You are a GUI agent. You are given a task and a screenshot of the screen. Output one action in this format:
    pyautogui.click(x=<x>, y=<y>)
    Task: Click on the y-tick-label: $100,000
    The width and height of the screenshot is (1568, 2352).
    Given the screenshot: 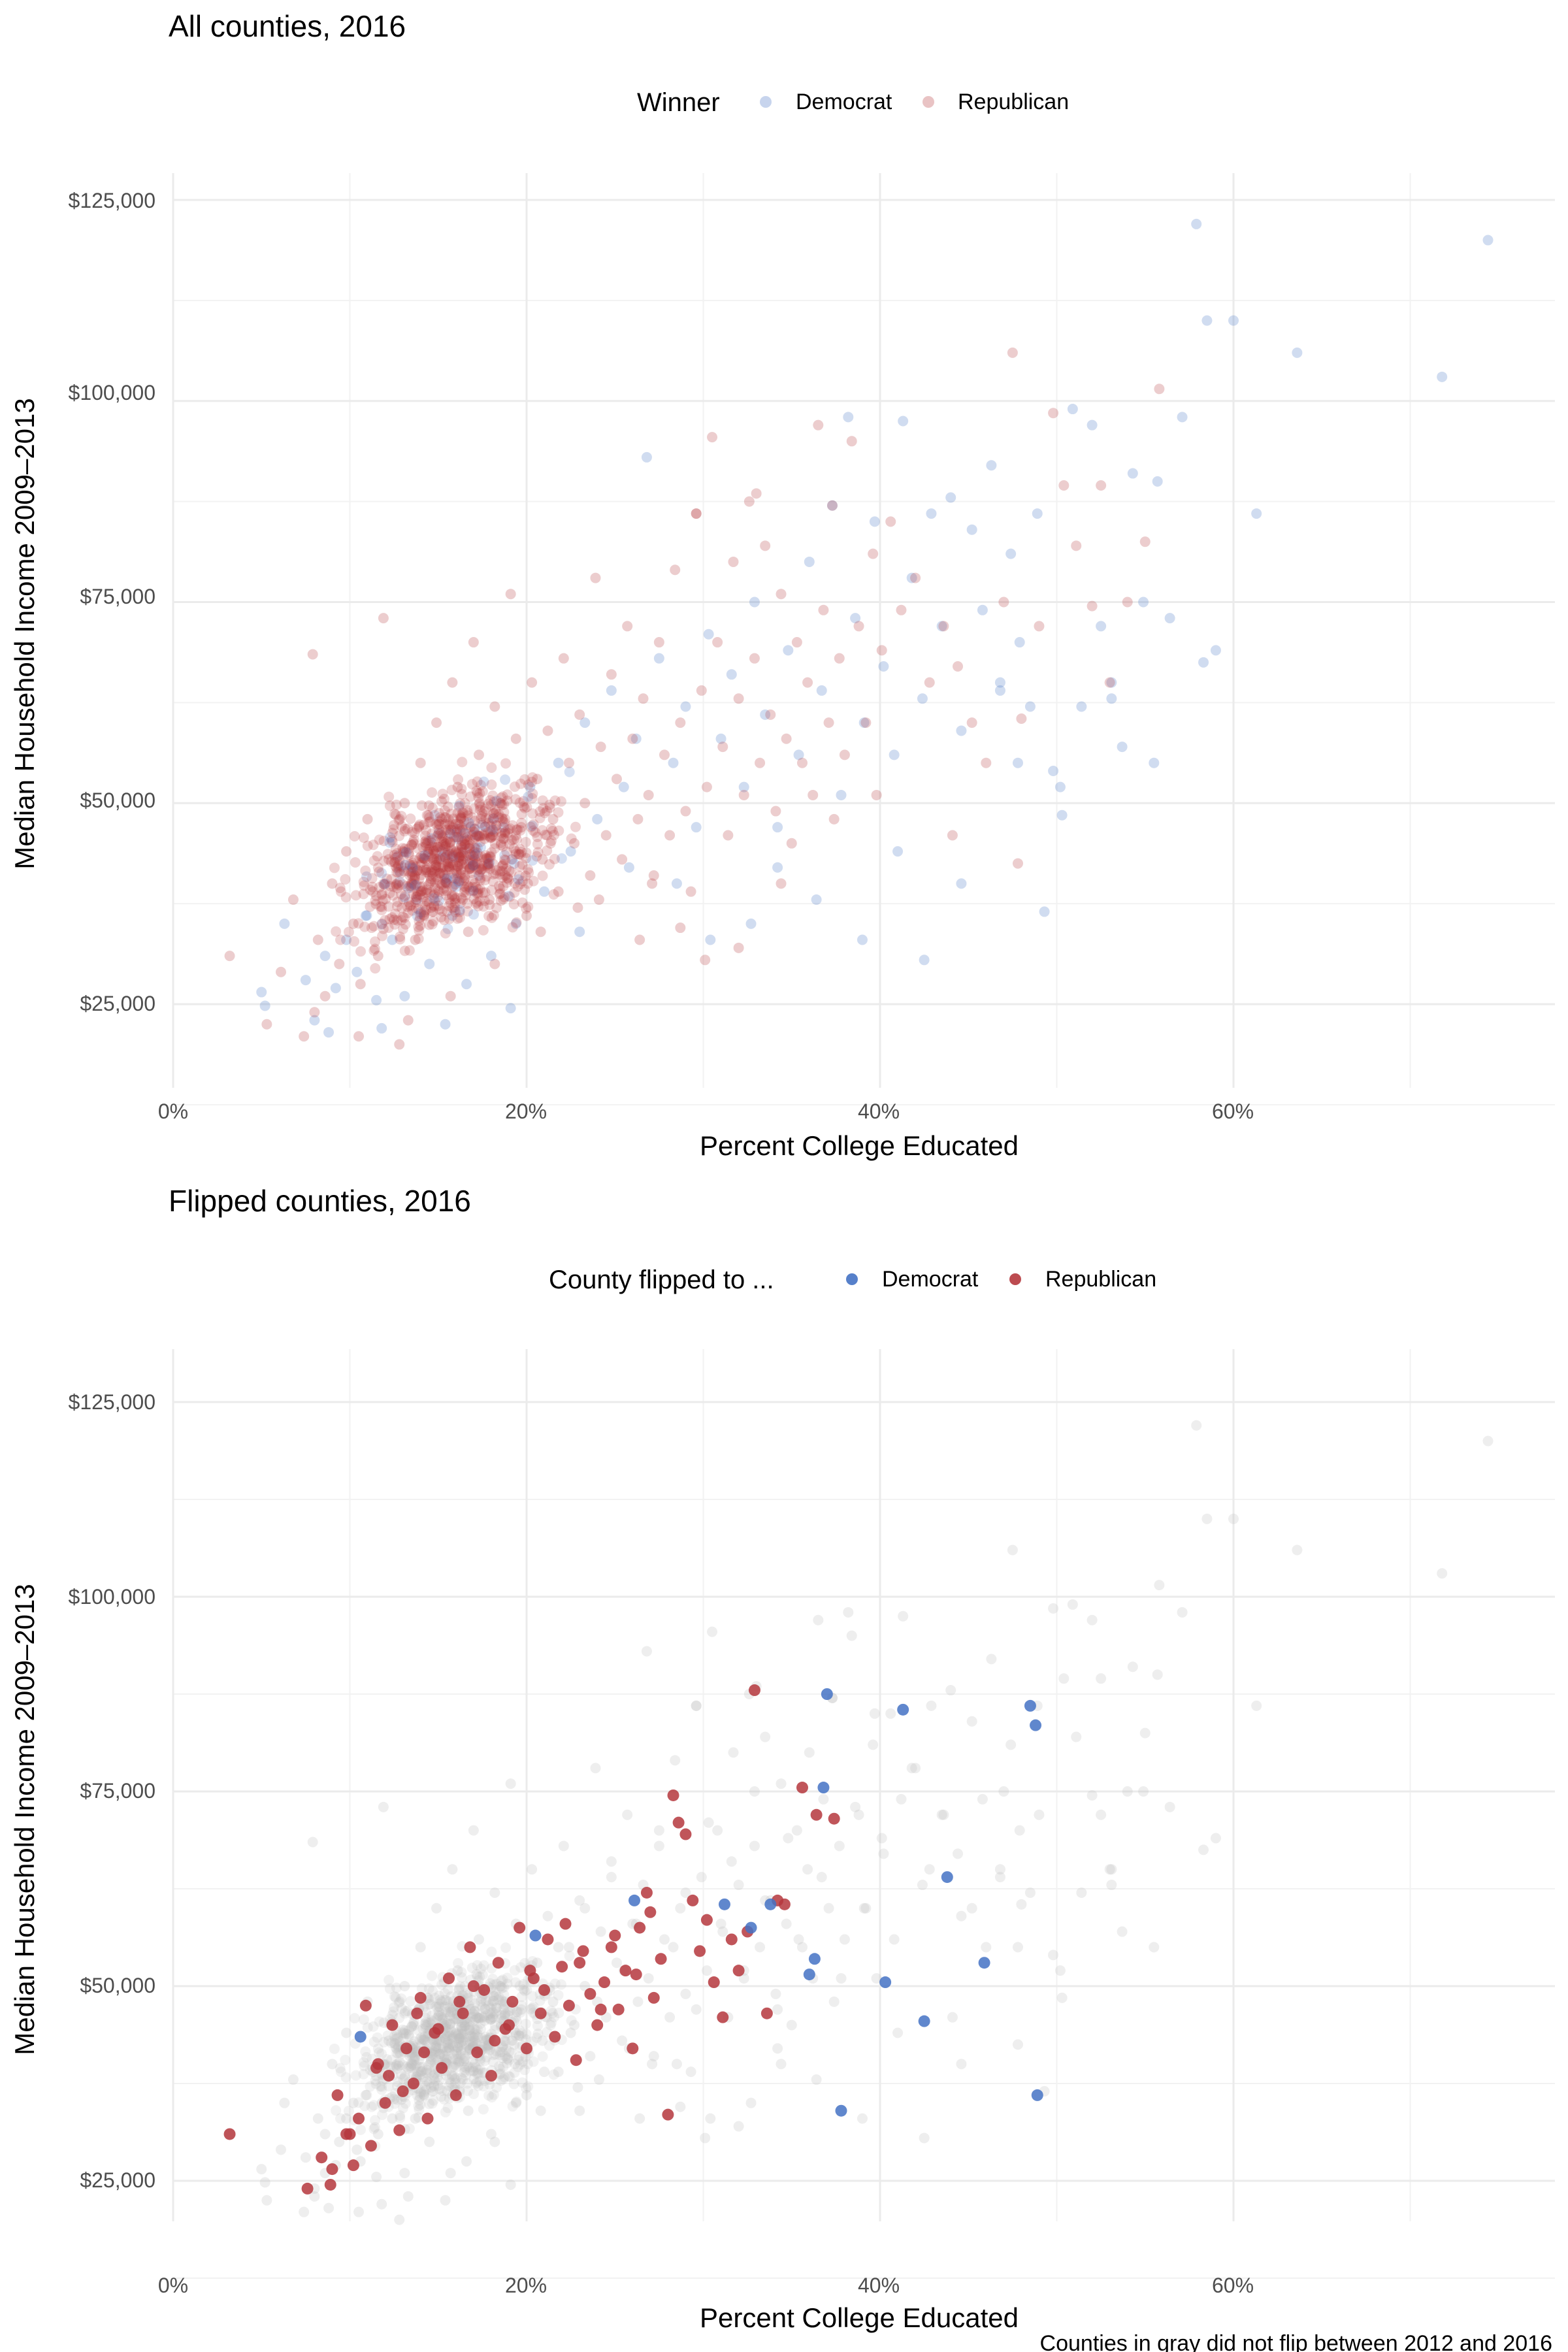 What is the action you would take?
    pyautogui.click(x=112, y=1597)
    